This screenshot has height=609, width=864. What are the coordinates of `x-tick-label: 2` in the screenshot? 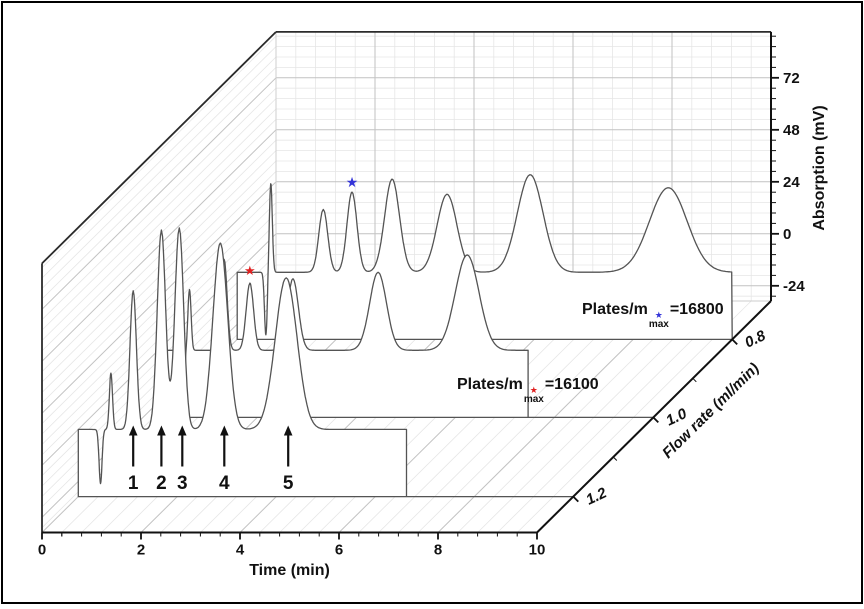 It's located at (141, 550).